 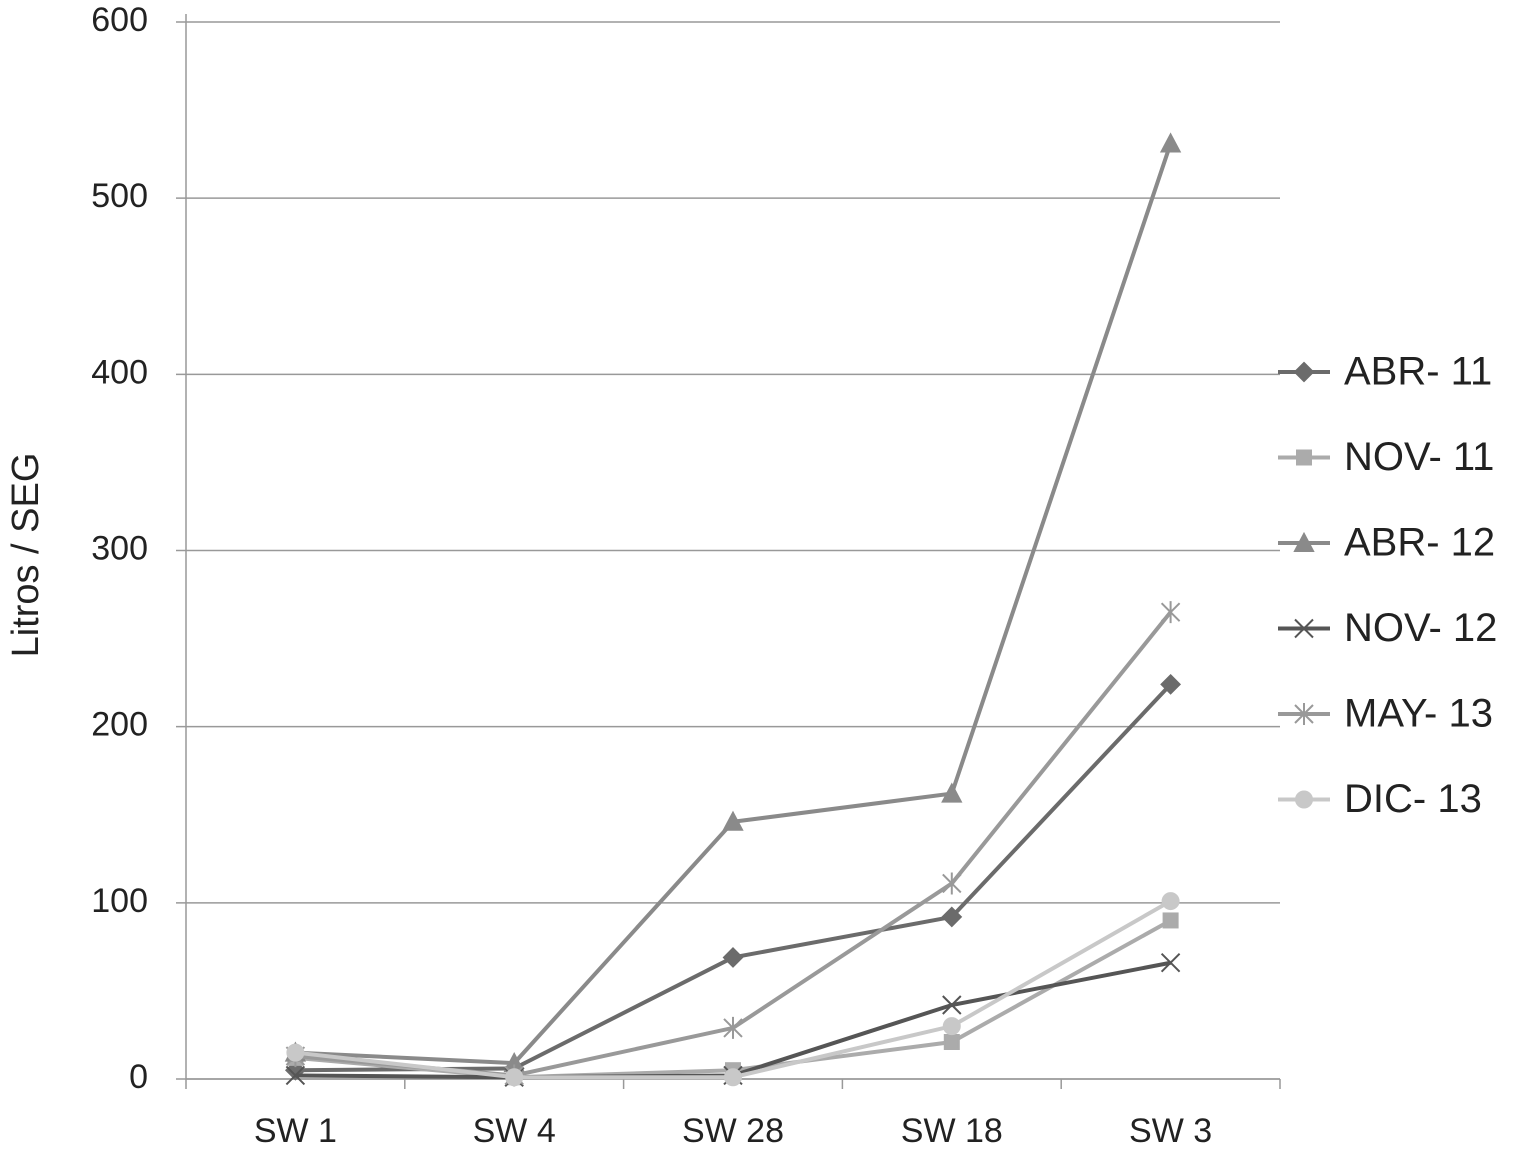 I want to click on legend-label: ABR- 11, so click(x=1418, y=372).